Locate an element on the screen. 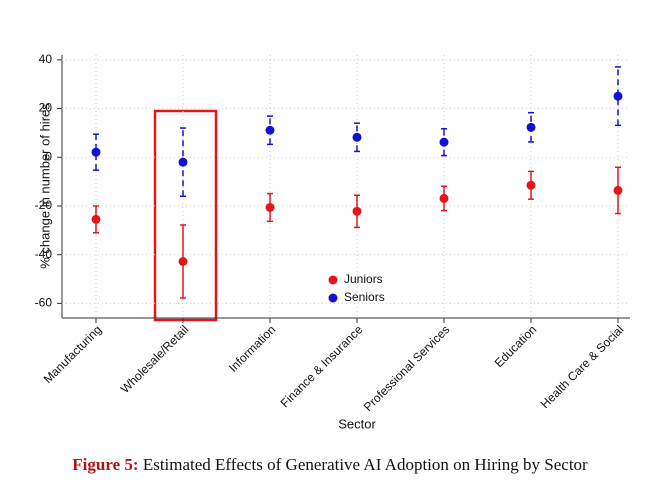 The height and width of the screenshot is (492, 660). y-tick-label: -20 is located at coordinates (44, 205).